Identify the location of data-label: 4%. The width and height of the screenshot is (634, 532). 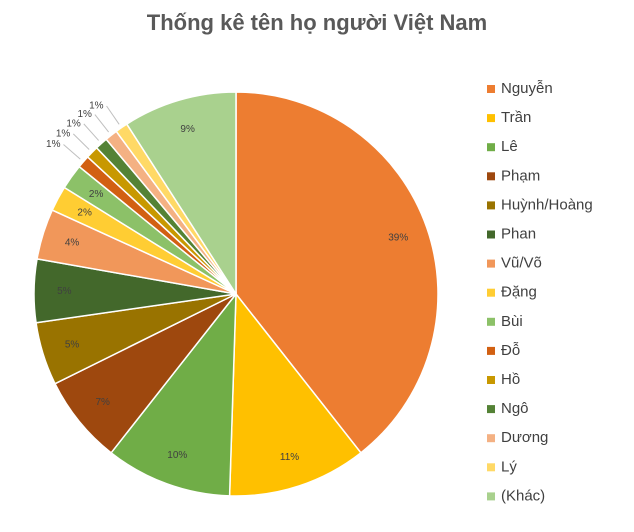
(72, 243).